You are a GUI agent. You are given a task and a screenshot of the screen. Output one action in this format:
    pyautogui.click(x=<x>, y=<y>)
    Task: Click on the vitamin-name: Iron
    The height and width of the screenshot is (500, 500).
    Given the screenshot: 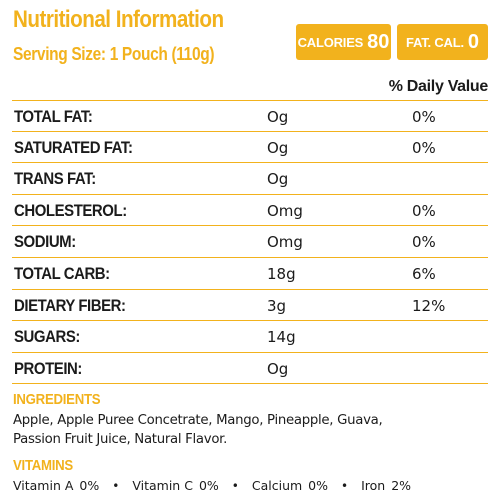 What is the action you would take?
    pyautogui.click(x=373, y=485)
    